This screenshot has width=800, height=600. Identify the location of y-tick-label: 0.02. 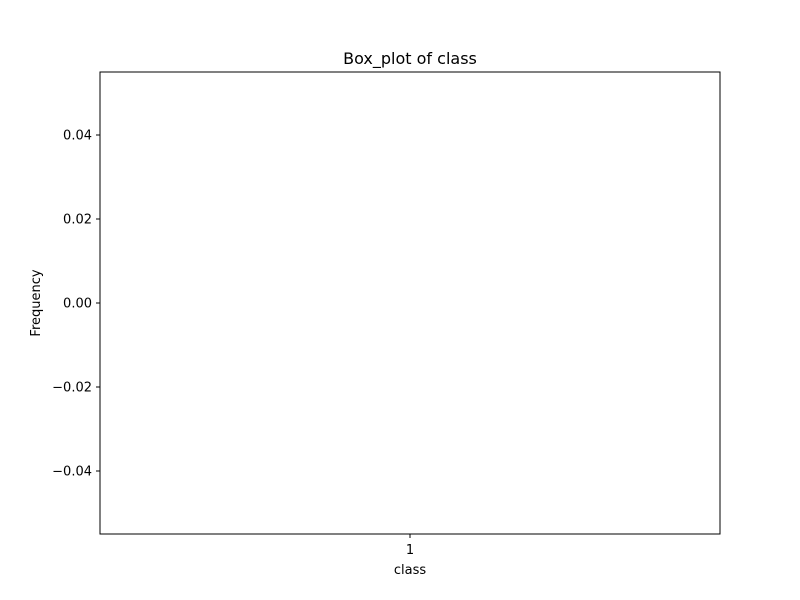
(77, 220).